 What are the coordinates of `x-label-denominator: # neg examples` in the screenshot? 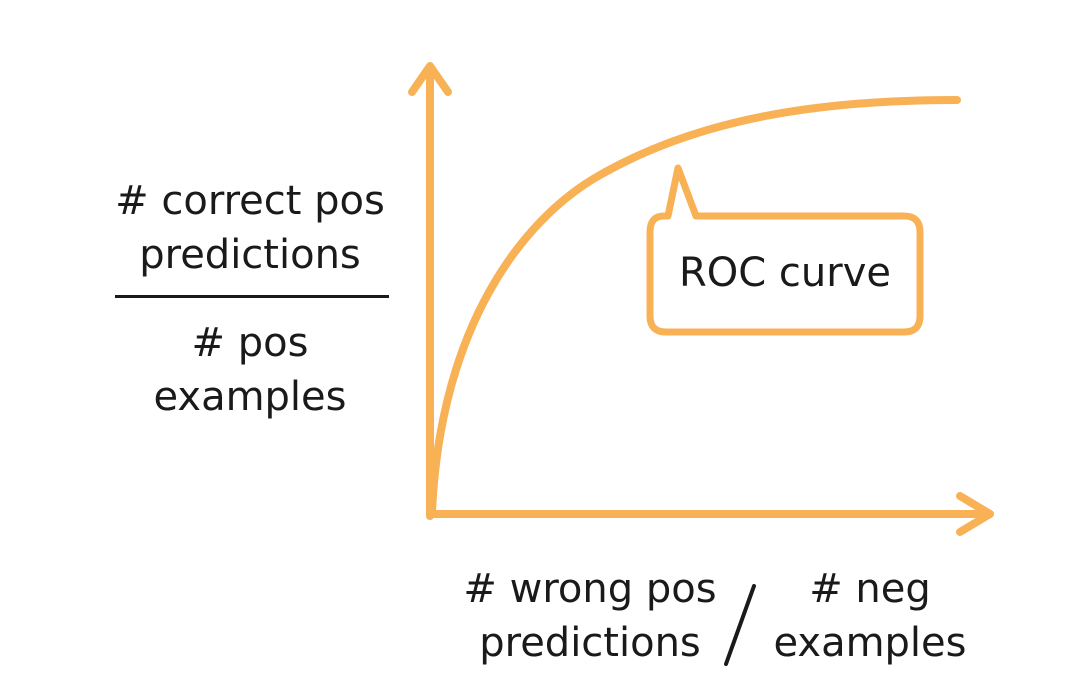 It's located at (870, 616).